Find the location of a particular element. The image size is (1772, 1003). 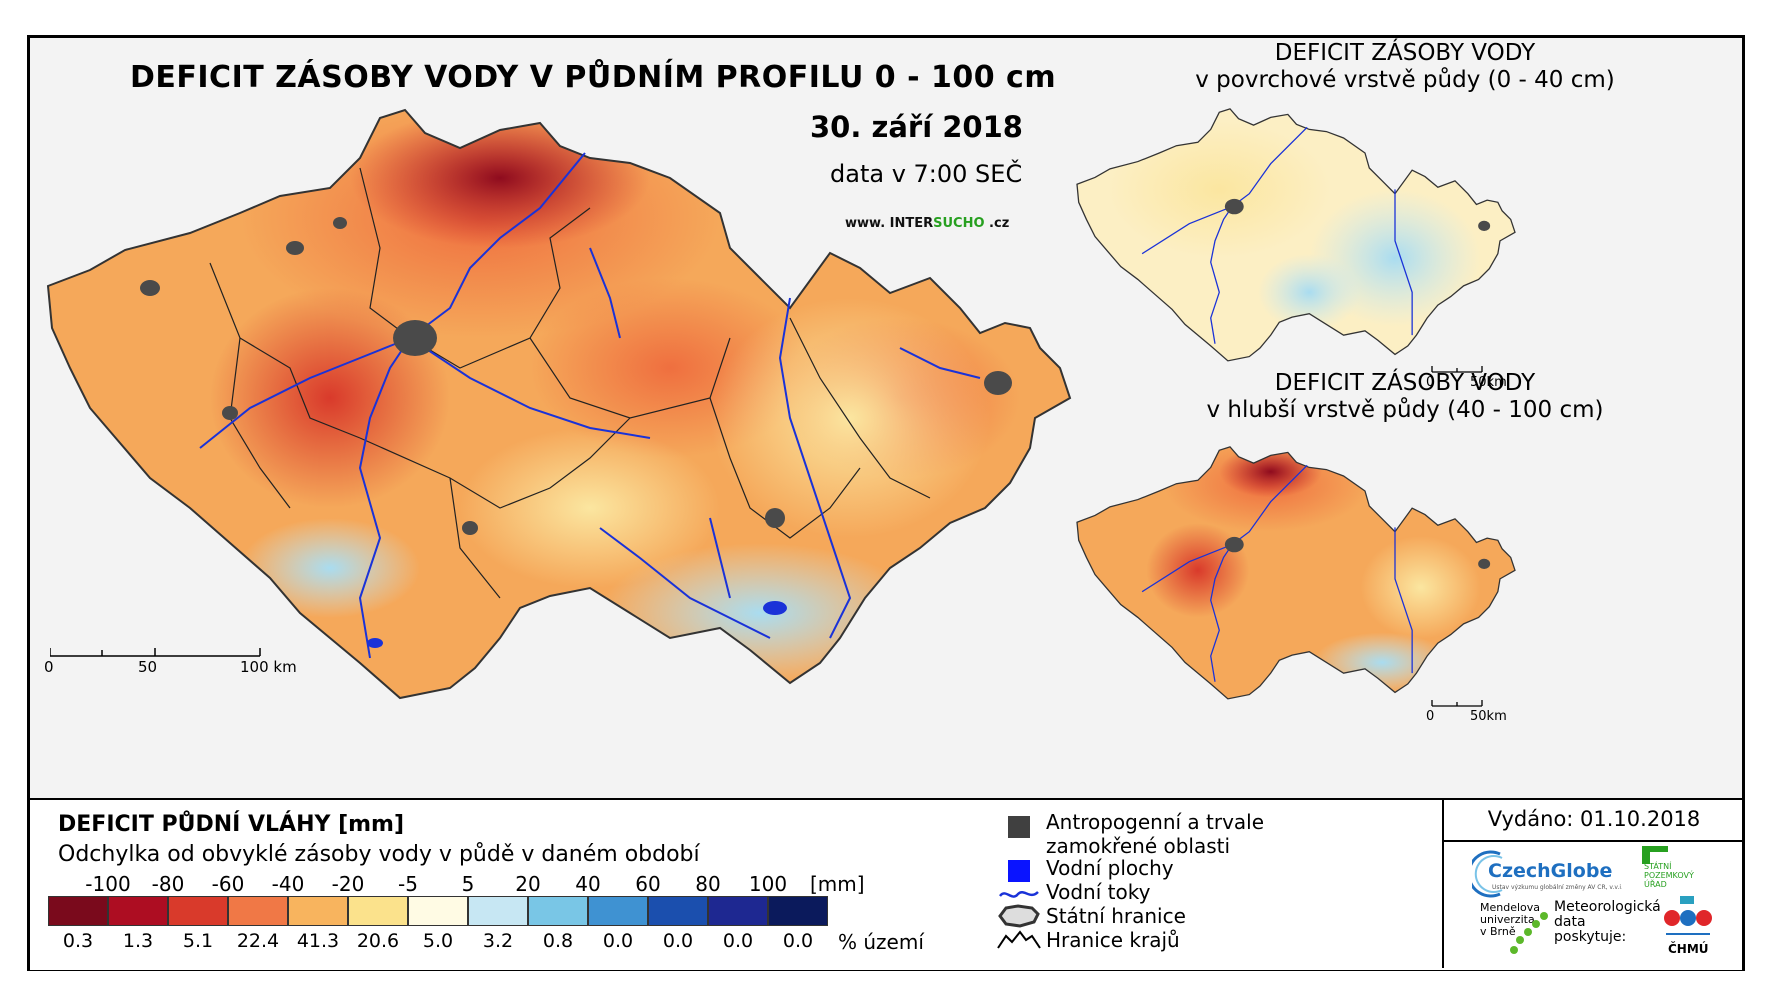

legend-class-4: -20 is located at coordinates (348, 884).